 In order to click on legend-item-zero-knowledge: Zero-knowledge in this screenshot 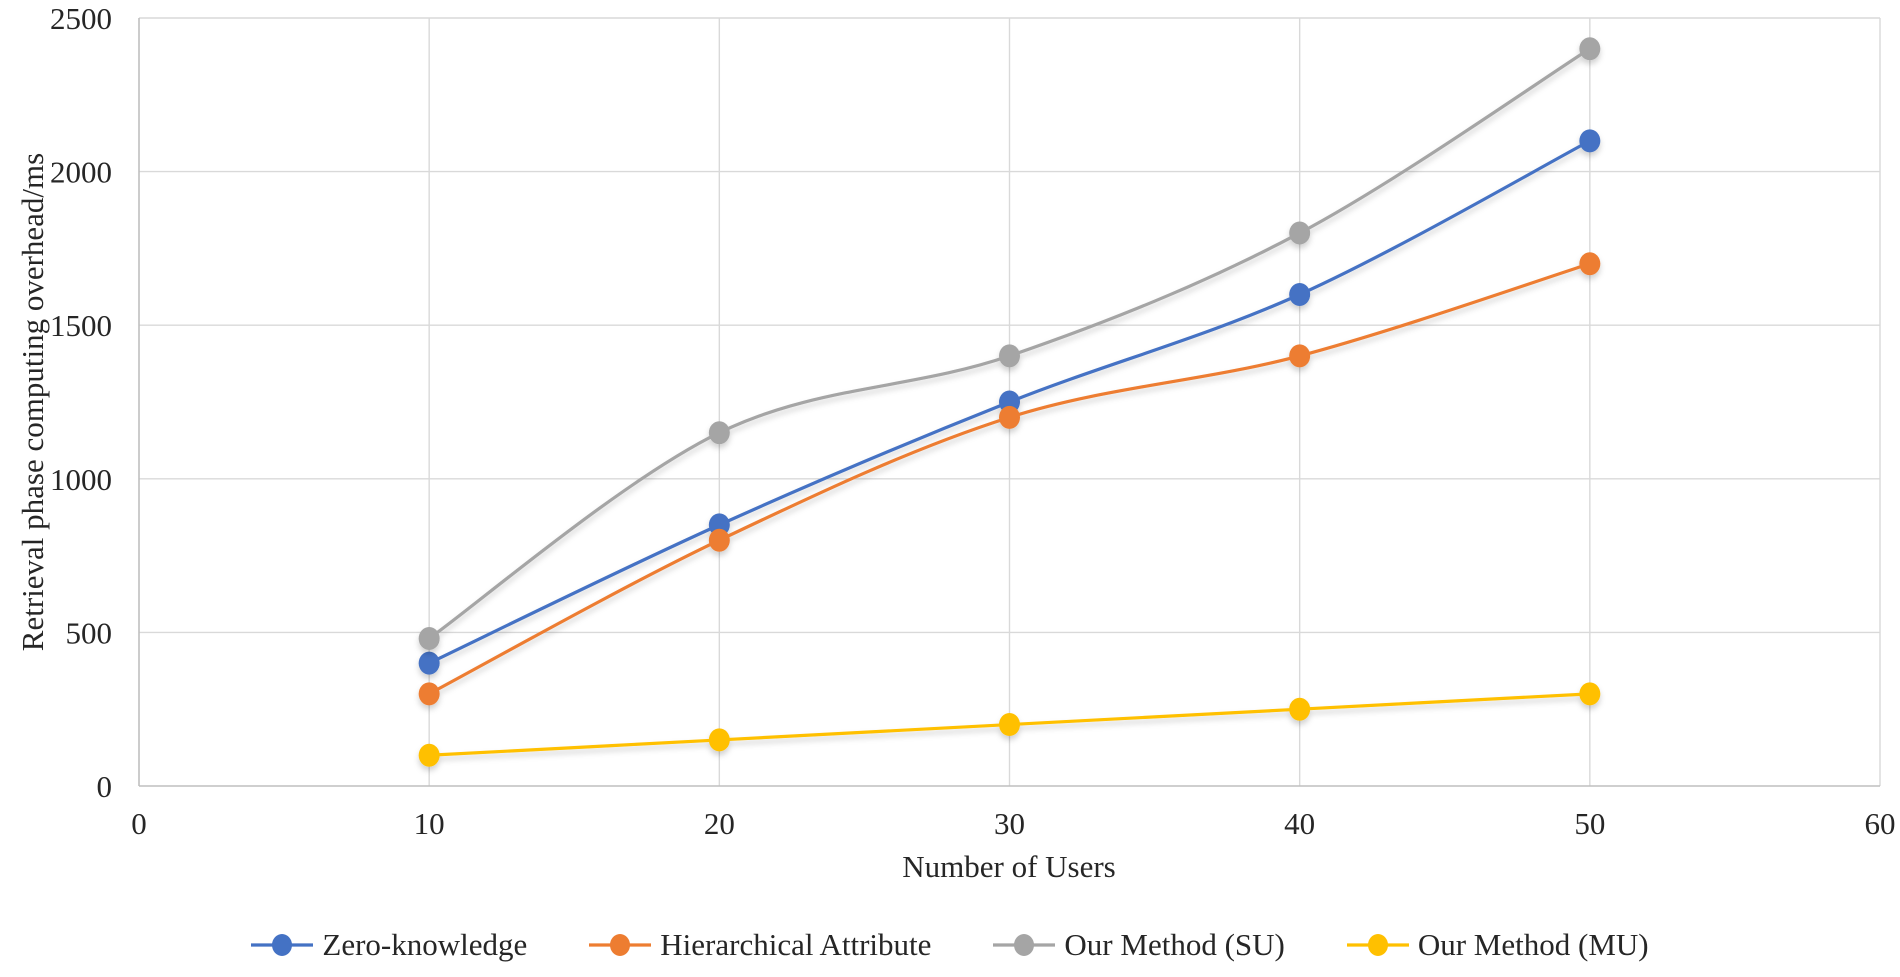, I will do `click(389, 945)`.